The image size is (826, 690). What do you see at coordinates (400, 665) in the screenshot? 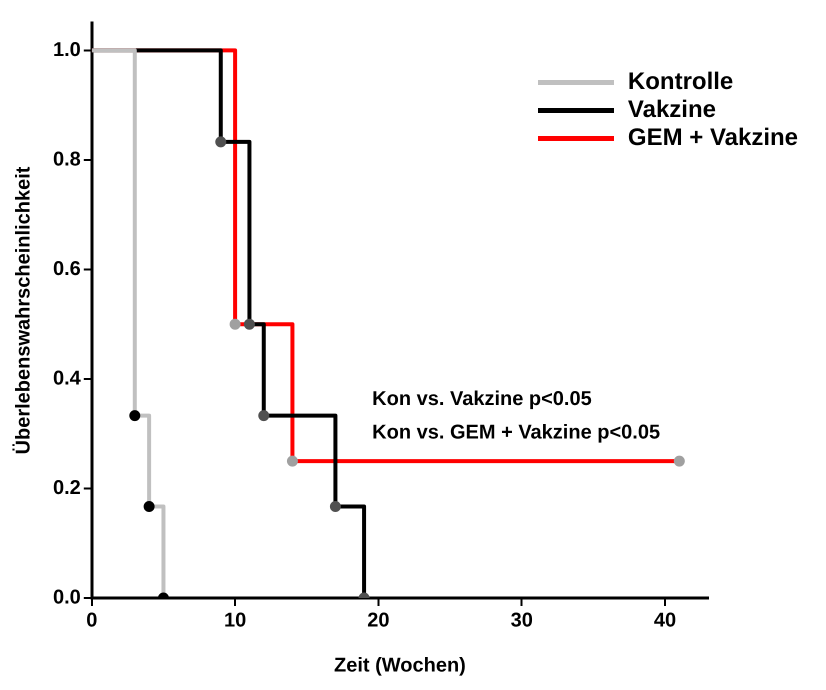
I see `x-axis-title: Zeit (Wochen)` at bounding box center [400, 665].